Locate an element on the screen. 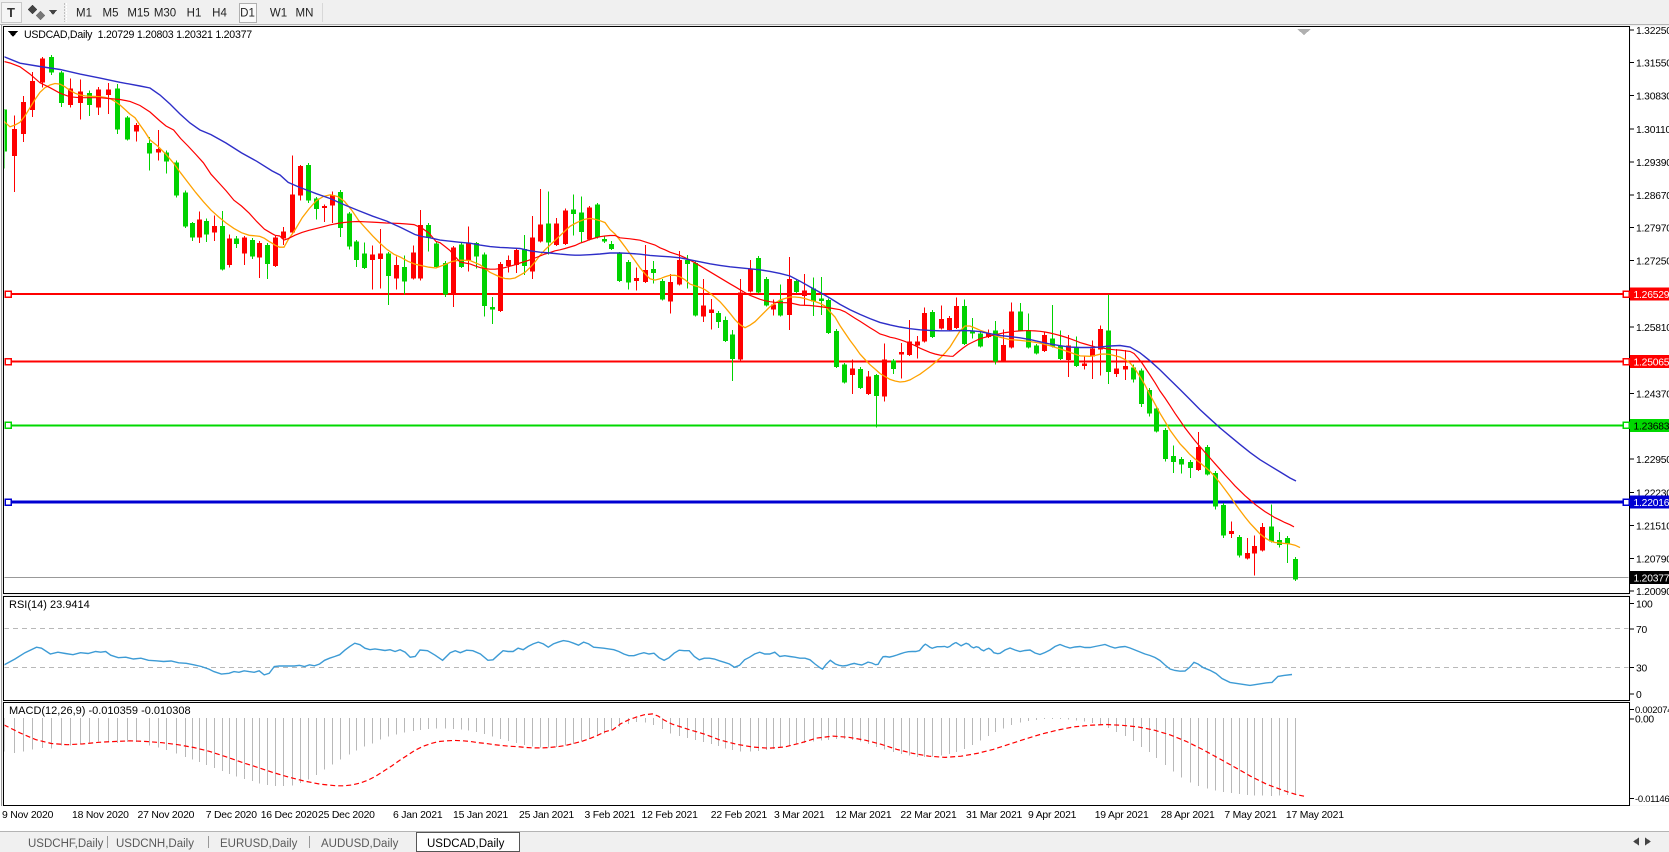  svg-text: 12 Mar 2021 is located at coordinates (863, 815).